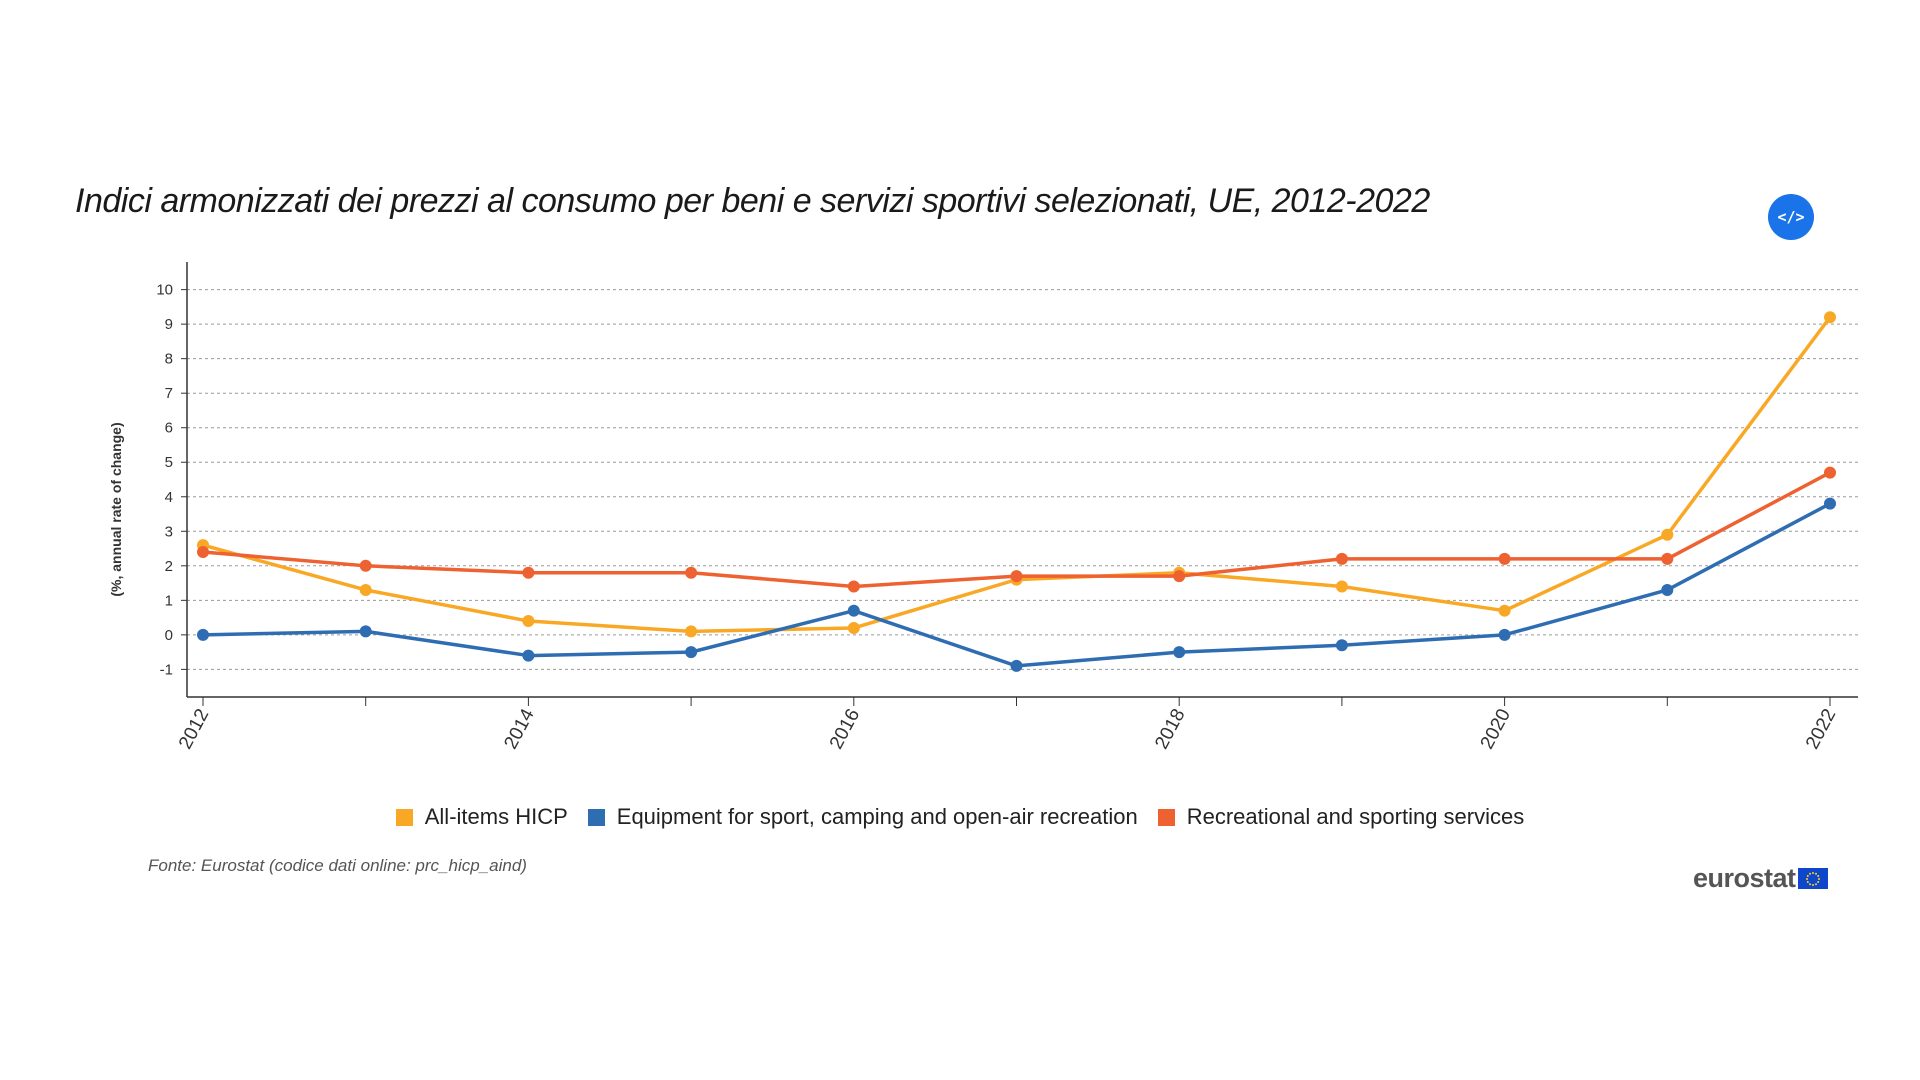  What do you see at coordinates (519, 729) in the screenshot?
I see `x-tick-label: 2014` at bounding box center [519, 729].